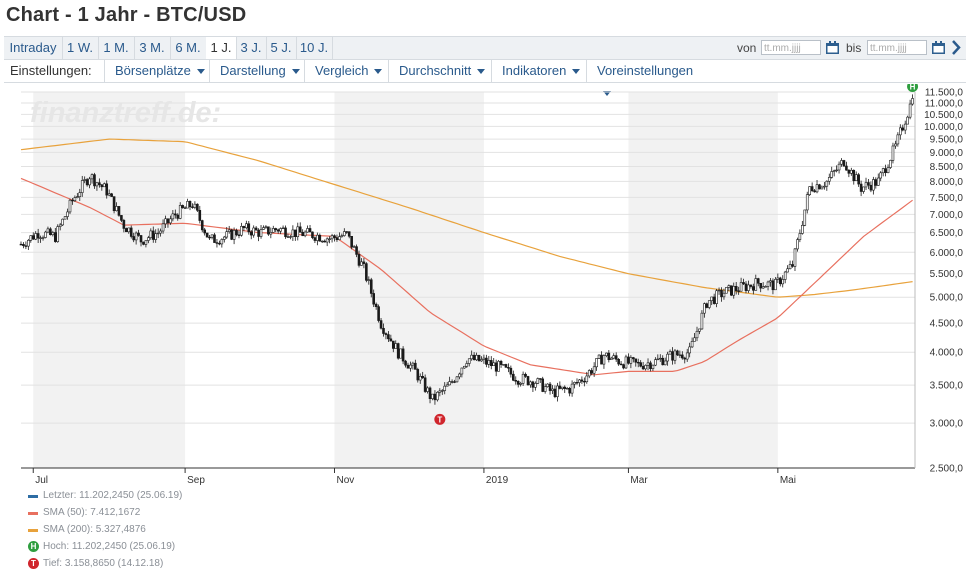  I want to click on settings-menu-button: Vergleich, so click(346, 71).